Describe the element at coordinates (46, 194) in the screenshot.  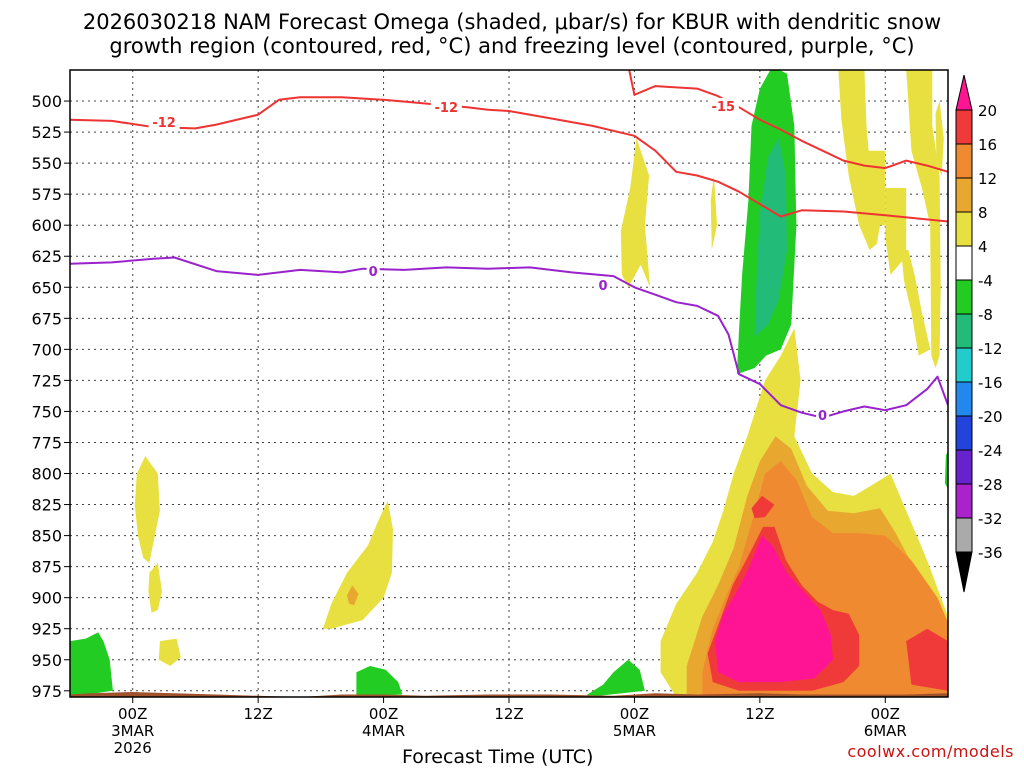
I see `y-tick-label: 575` at that location.